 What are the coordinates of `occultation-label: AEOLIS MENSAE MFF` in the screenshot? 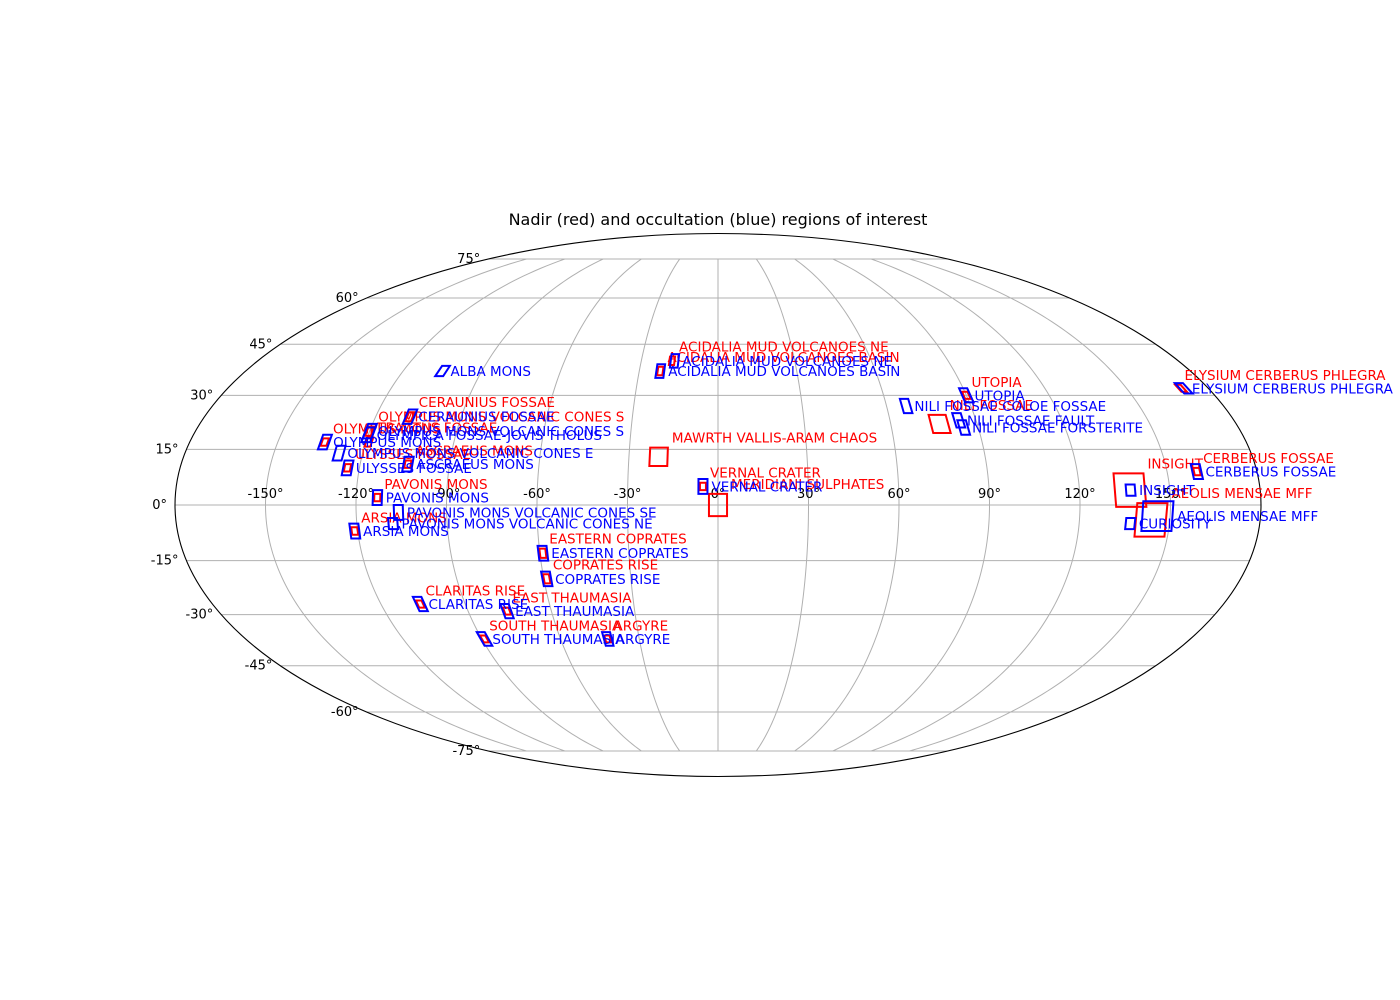 It's located at (1247, 517).